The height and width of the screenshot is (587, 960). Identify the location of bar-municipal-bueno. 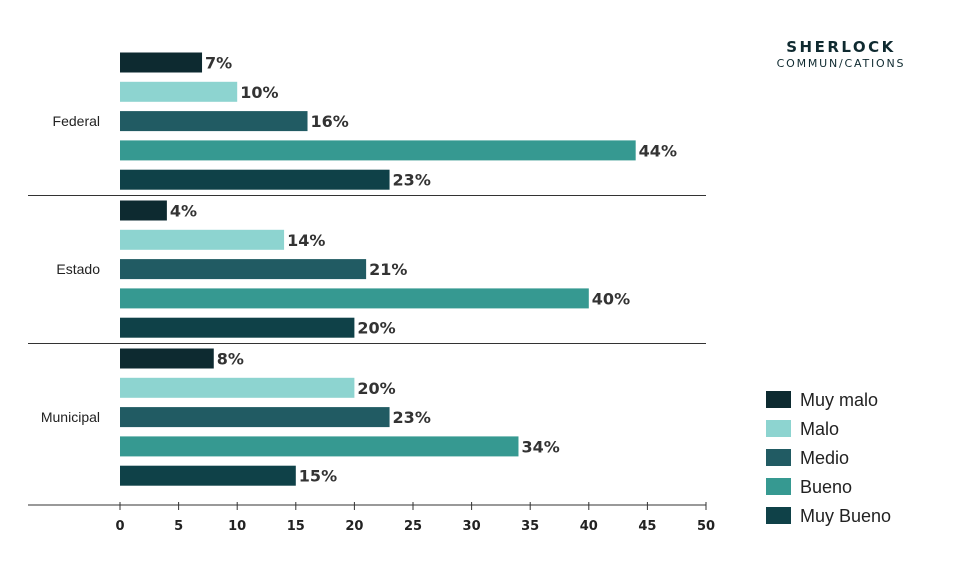
(319, 446).